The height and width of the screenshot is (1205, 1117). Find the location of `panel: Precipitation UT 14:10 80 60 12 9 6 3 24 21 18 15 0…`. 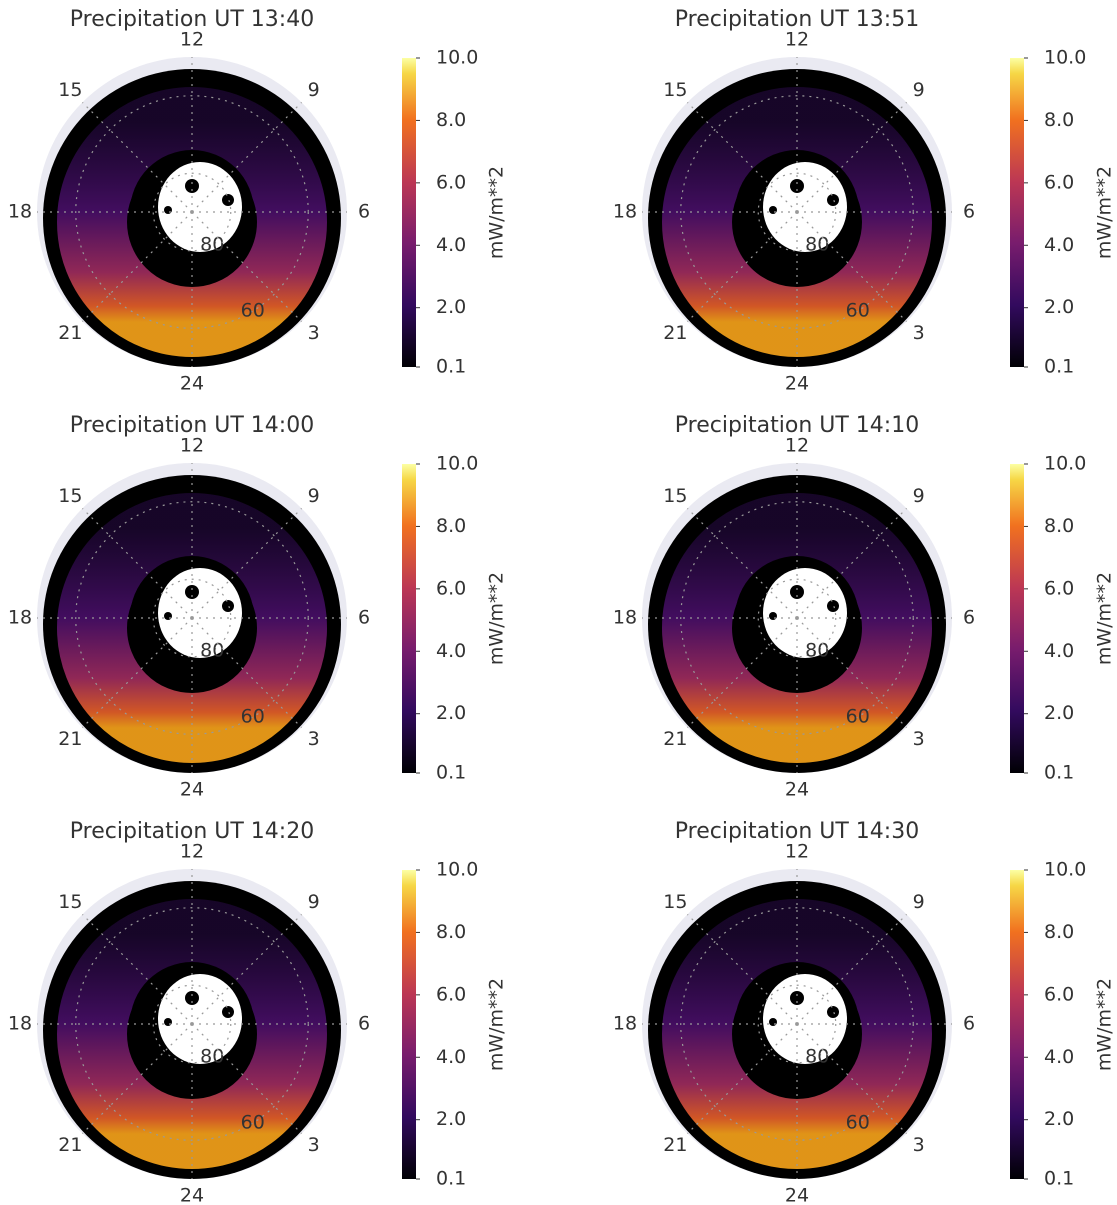

panel: Precipitation UT 14:10 80 60 12 9 6 3 24 21 18 15 0… is located at coordinates (864, 607).